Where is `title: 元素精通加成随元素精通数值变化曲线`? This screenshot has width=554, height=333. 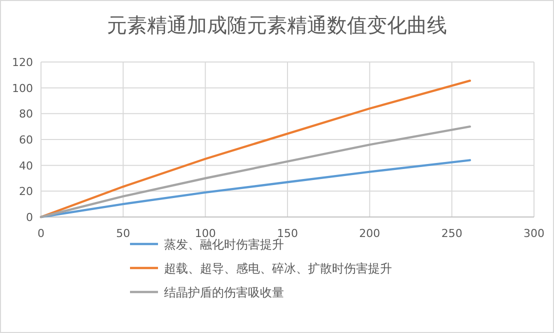 title: 元素精通加成随元素精通数值变化曲线 is located at coordinates (277, 25).